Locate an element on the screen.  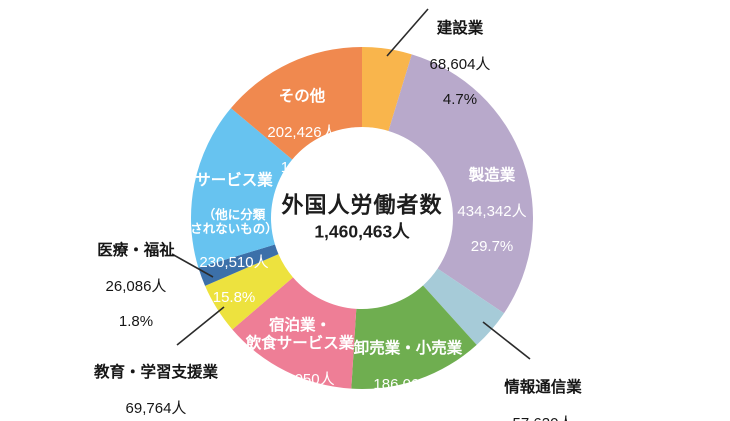
segment-label-others: その他 202,426人 13.9% is located at coordinates (302, 132).